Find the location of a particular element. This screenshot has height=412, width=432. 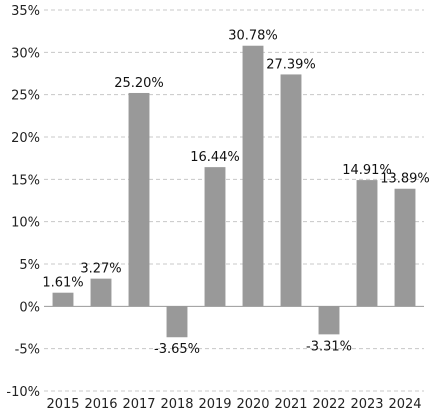

y-tick-label: 20% is located at coordinates (25, 138).